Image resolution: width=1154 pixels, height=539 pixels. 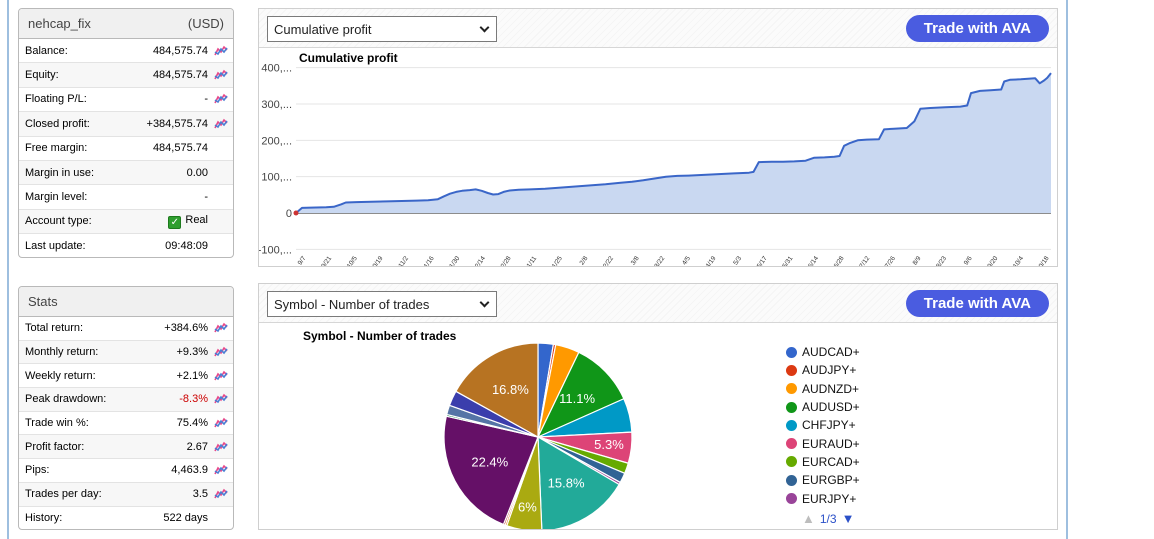 What do you see at coordinates (126, 447) in the screenshot?
I see `table-row: Profit factor: 2.67` at bounding box center [126, 447].